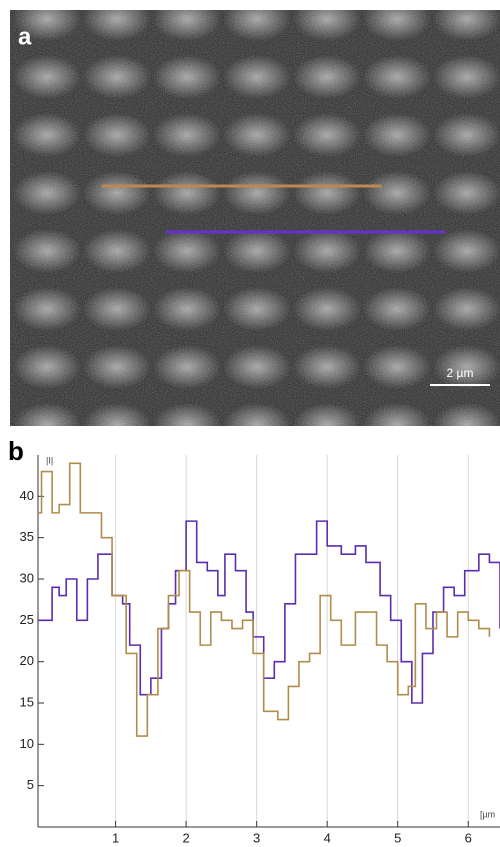 This screenshot has height=847, width=500. Describe the element at coordinates (487, 814) in the screenshot. I see `x-axis-label: [µm` at that location.